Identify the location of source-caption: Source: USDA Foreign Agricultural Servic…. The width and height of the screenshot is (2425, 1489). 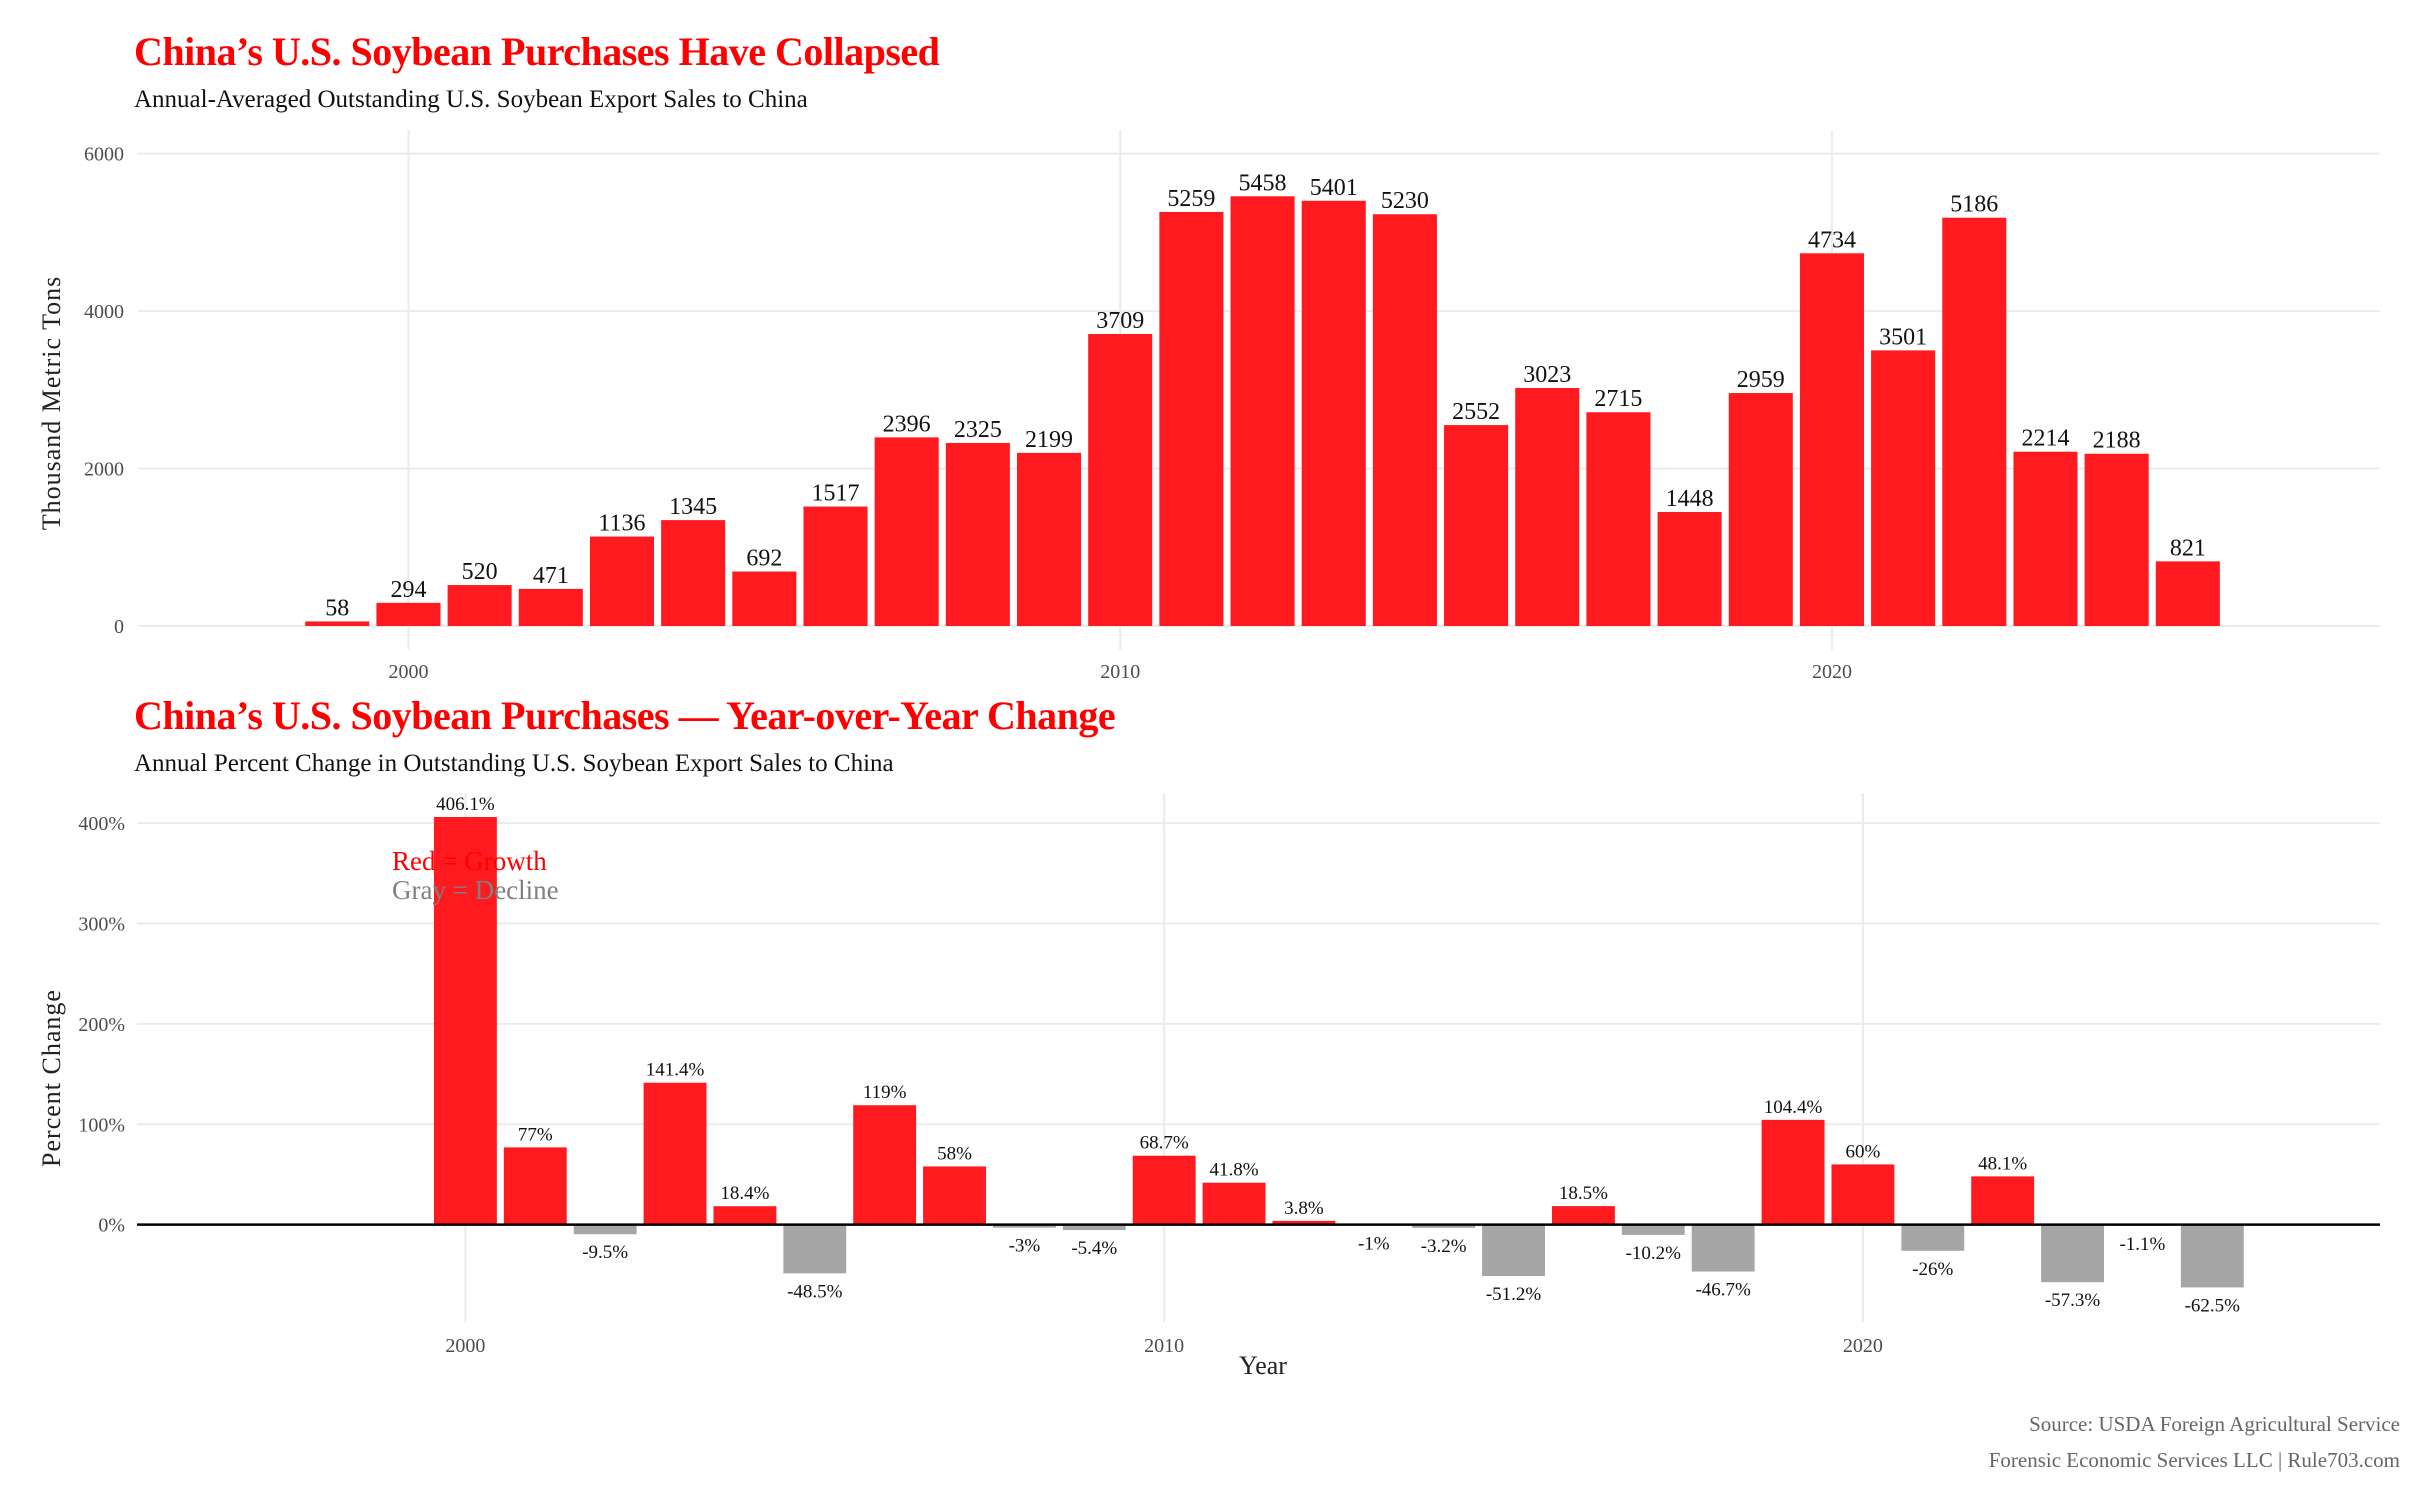
(2214, 1424).